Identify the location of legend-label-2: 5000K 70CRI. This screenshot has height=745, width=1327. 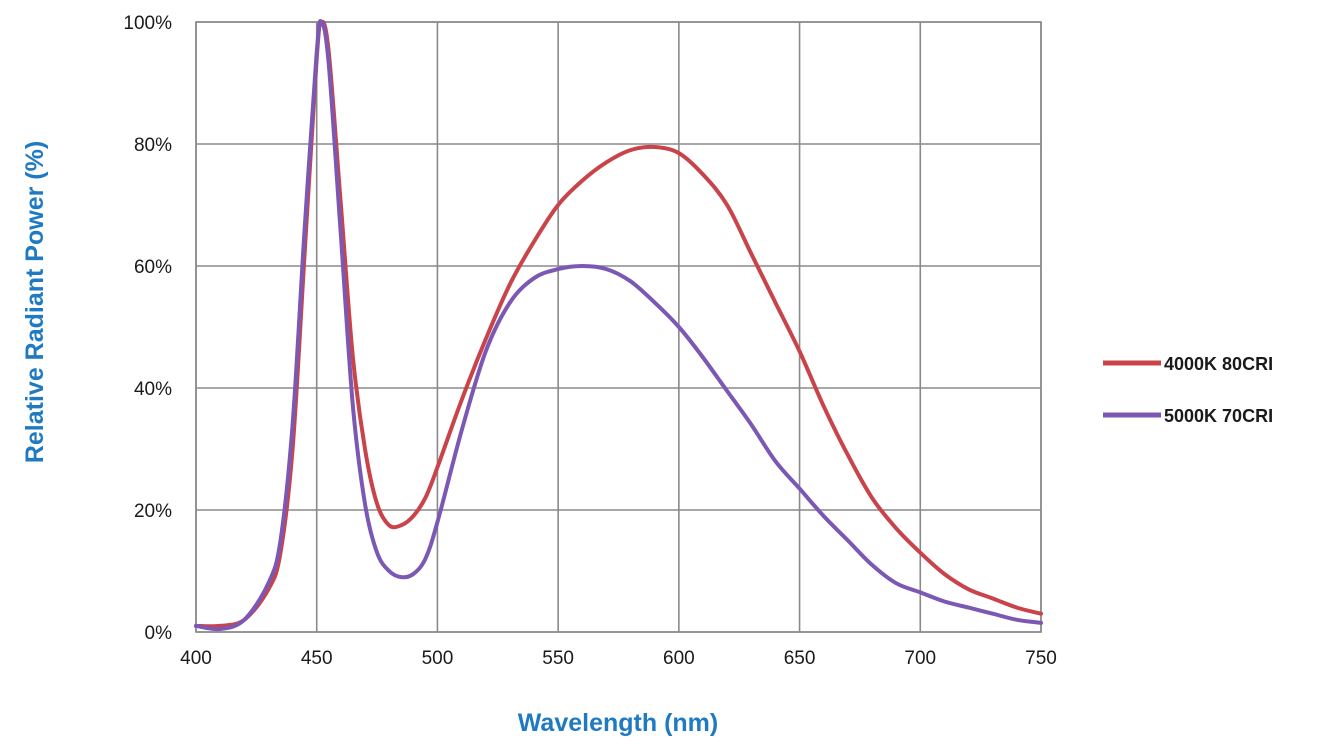
(1218, 416).